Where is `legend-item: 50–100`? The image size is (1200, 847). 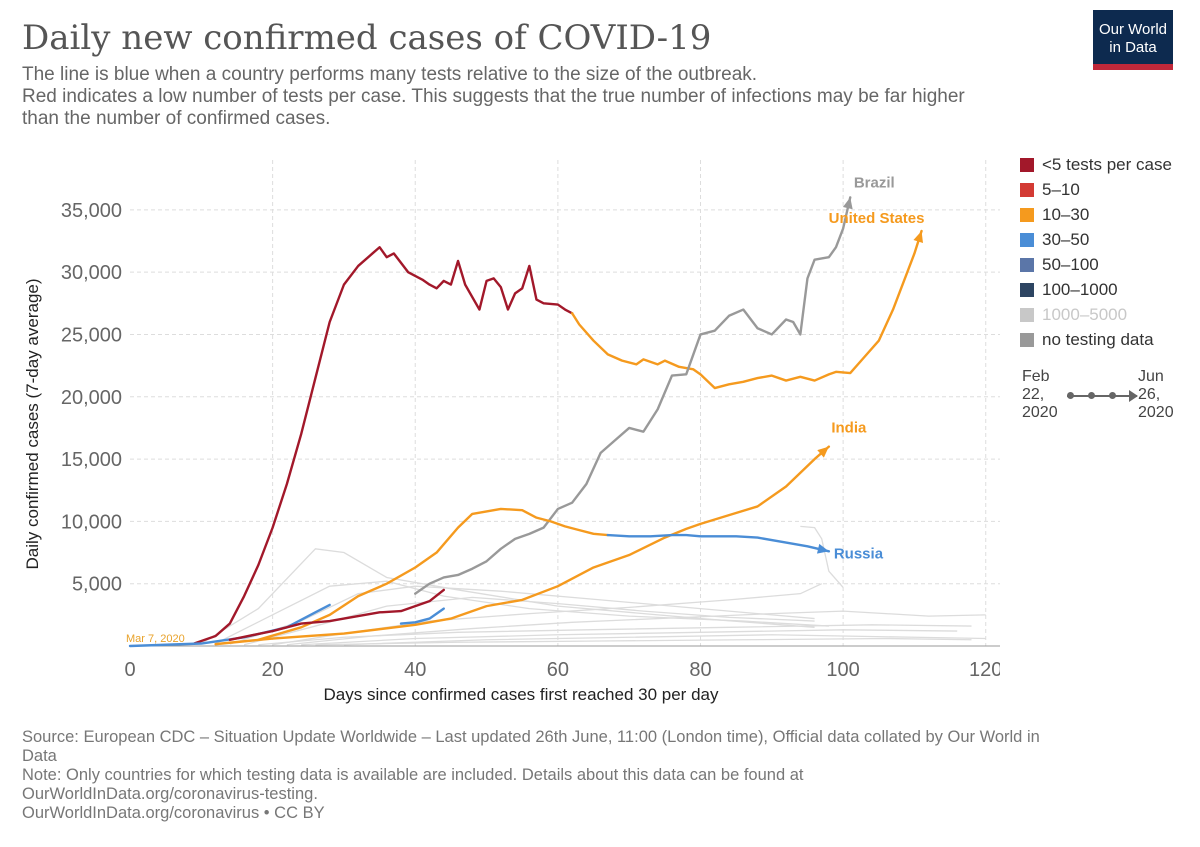 legend-item: 50–100 is located at coordinates (1096, 264).